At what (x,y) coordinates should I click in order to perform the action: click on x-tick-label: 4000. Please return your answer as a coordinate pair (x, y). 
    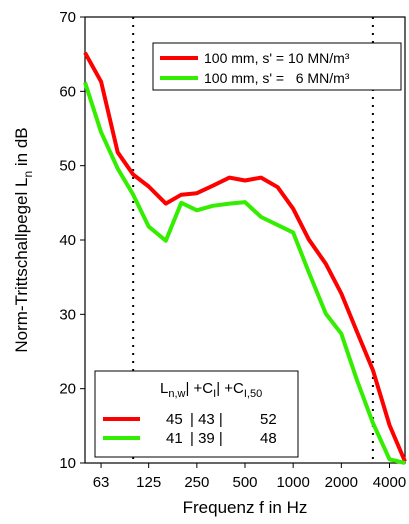
    Looking at the image, I should click on (389, 482).